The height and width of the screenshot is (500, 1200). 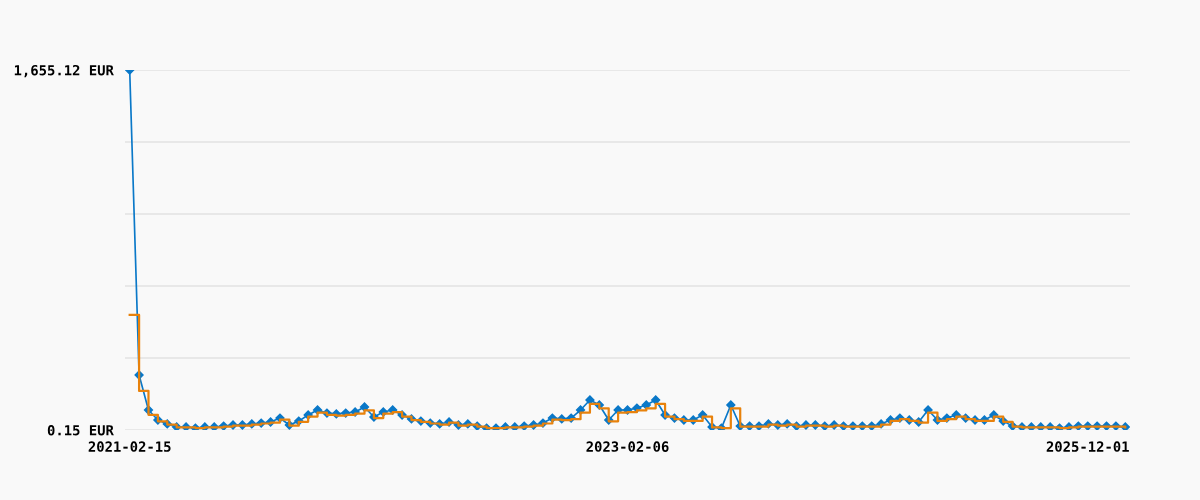 What do you see at coordinates (129, 446) in the screenshot?
I see `x-tick-label: 2021-02-15` at bounding box center [129, 446].